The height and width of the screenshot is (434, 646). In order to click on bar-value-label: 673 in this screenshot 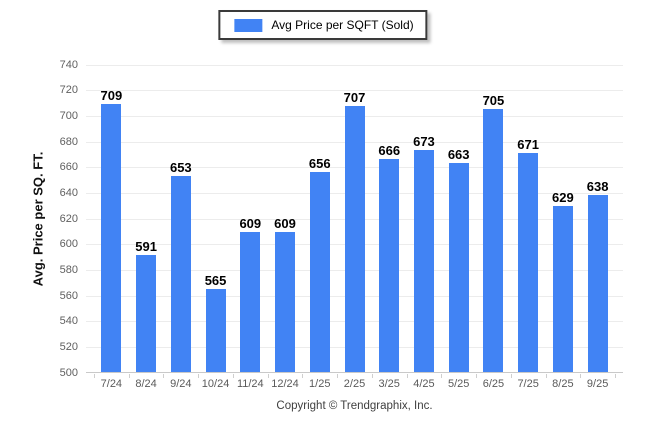, I will do `click(424, 141)`.